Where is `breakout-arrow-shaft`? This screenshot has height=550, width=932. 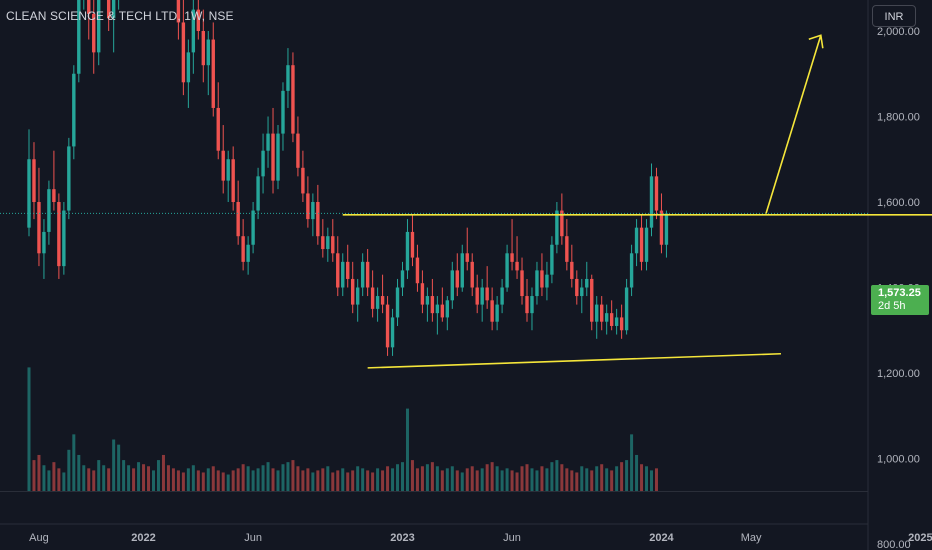
breakout-arrow-shaft is located at coordinates (793, 124).